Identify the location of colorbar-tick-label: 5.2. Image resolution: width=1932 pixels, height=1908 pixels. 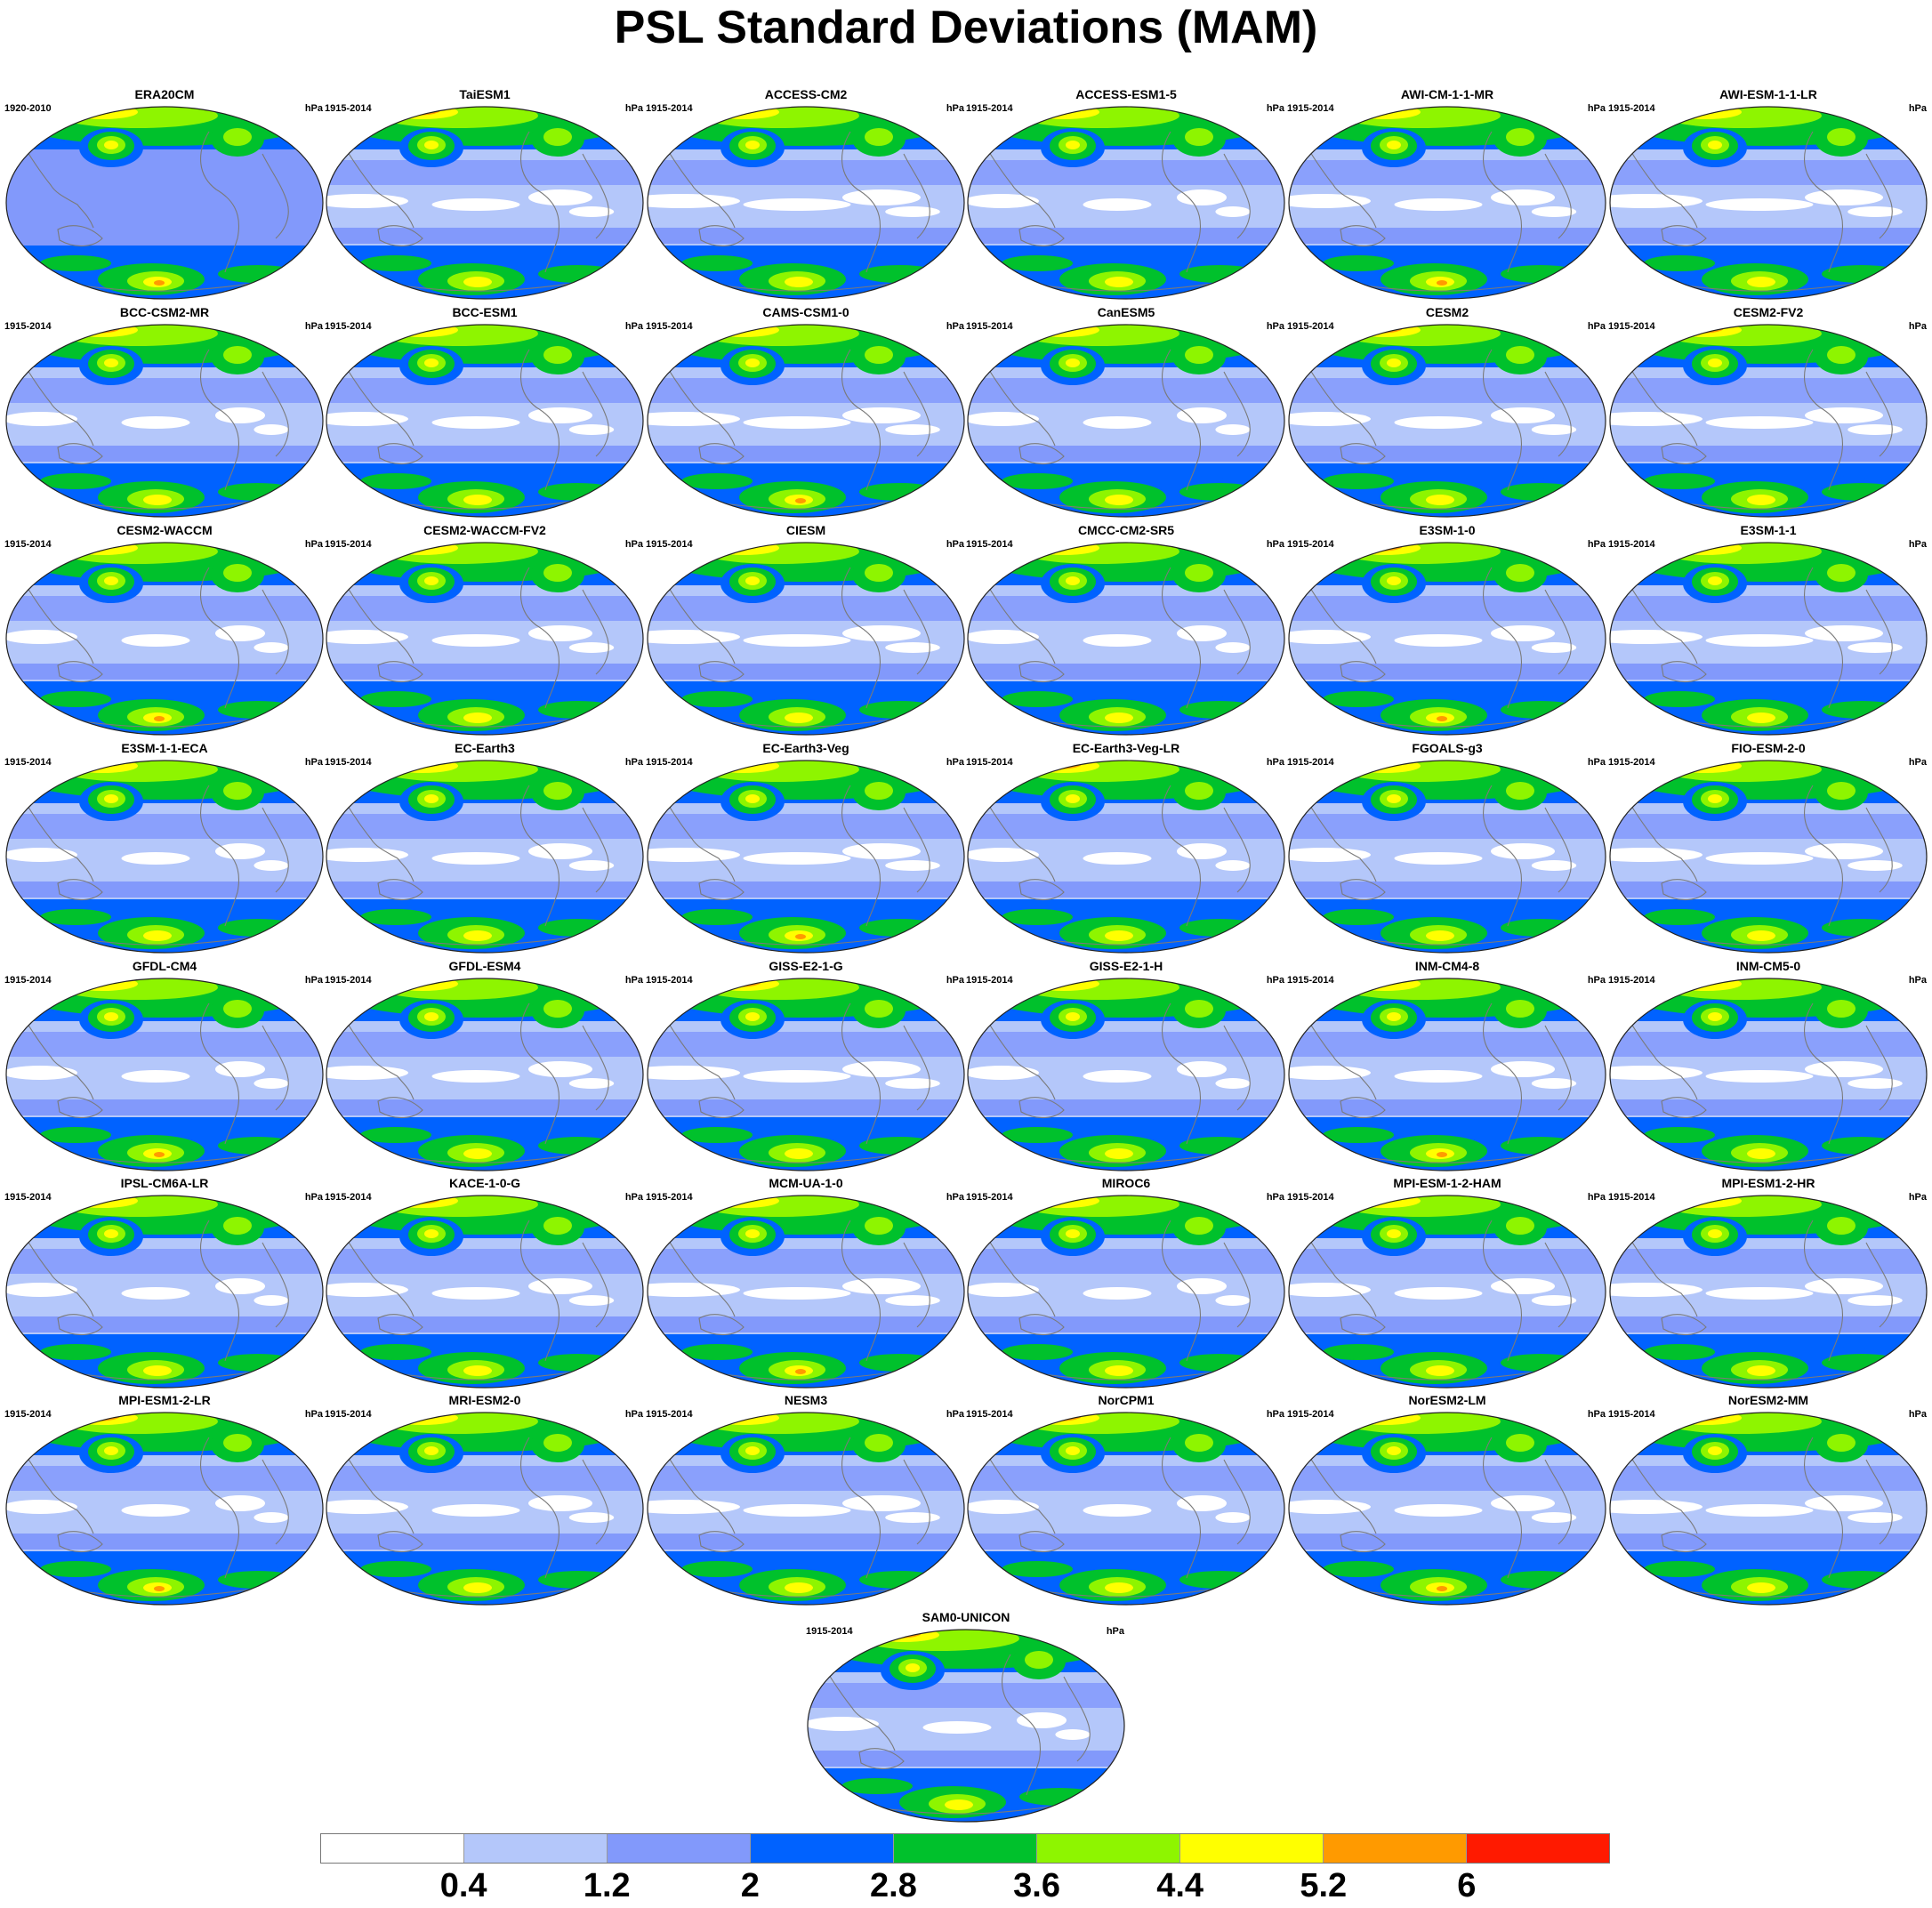
(1324, 1885).